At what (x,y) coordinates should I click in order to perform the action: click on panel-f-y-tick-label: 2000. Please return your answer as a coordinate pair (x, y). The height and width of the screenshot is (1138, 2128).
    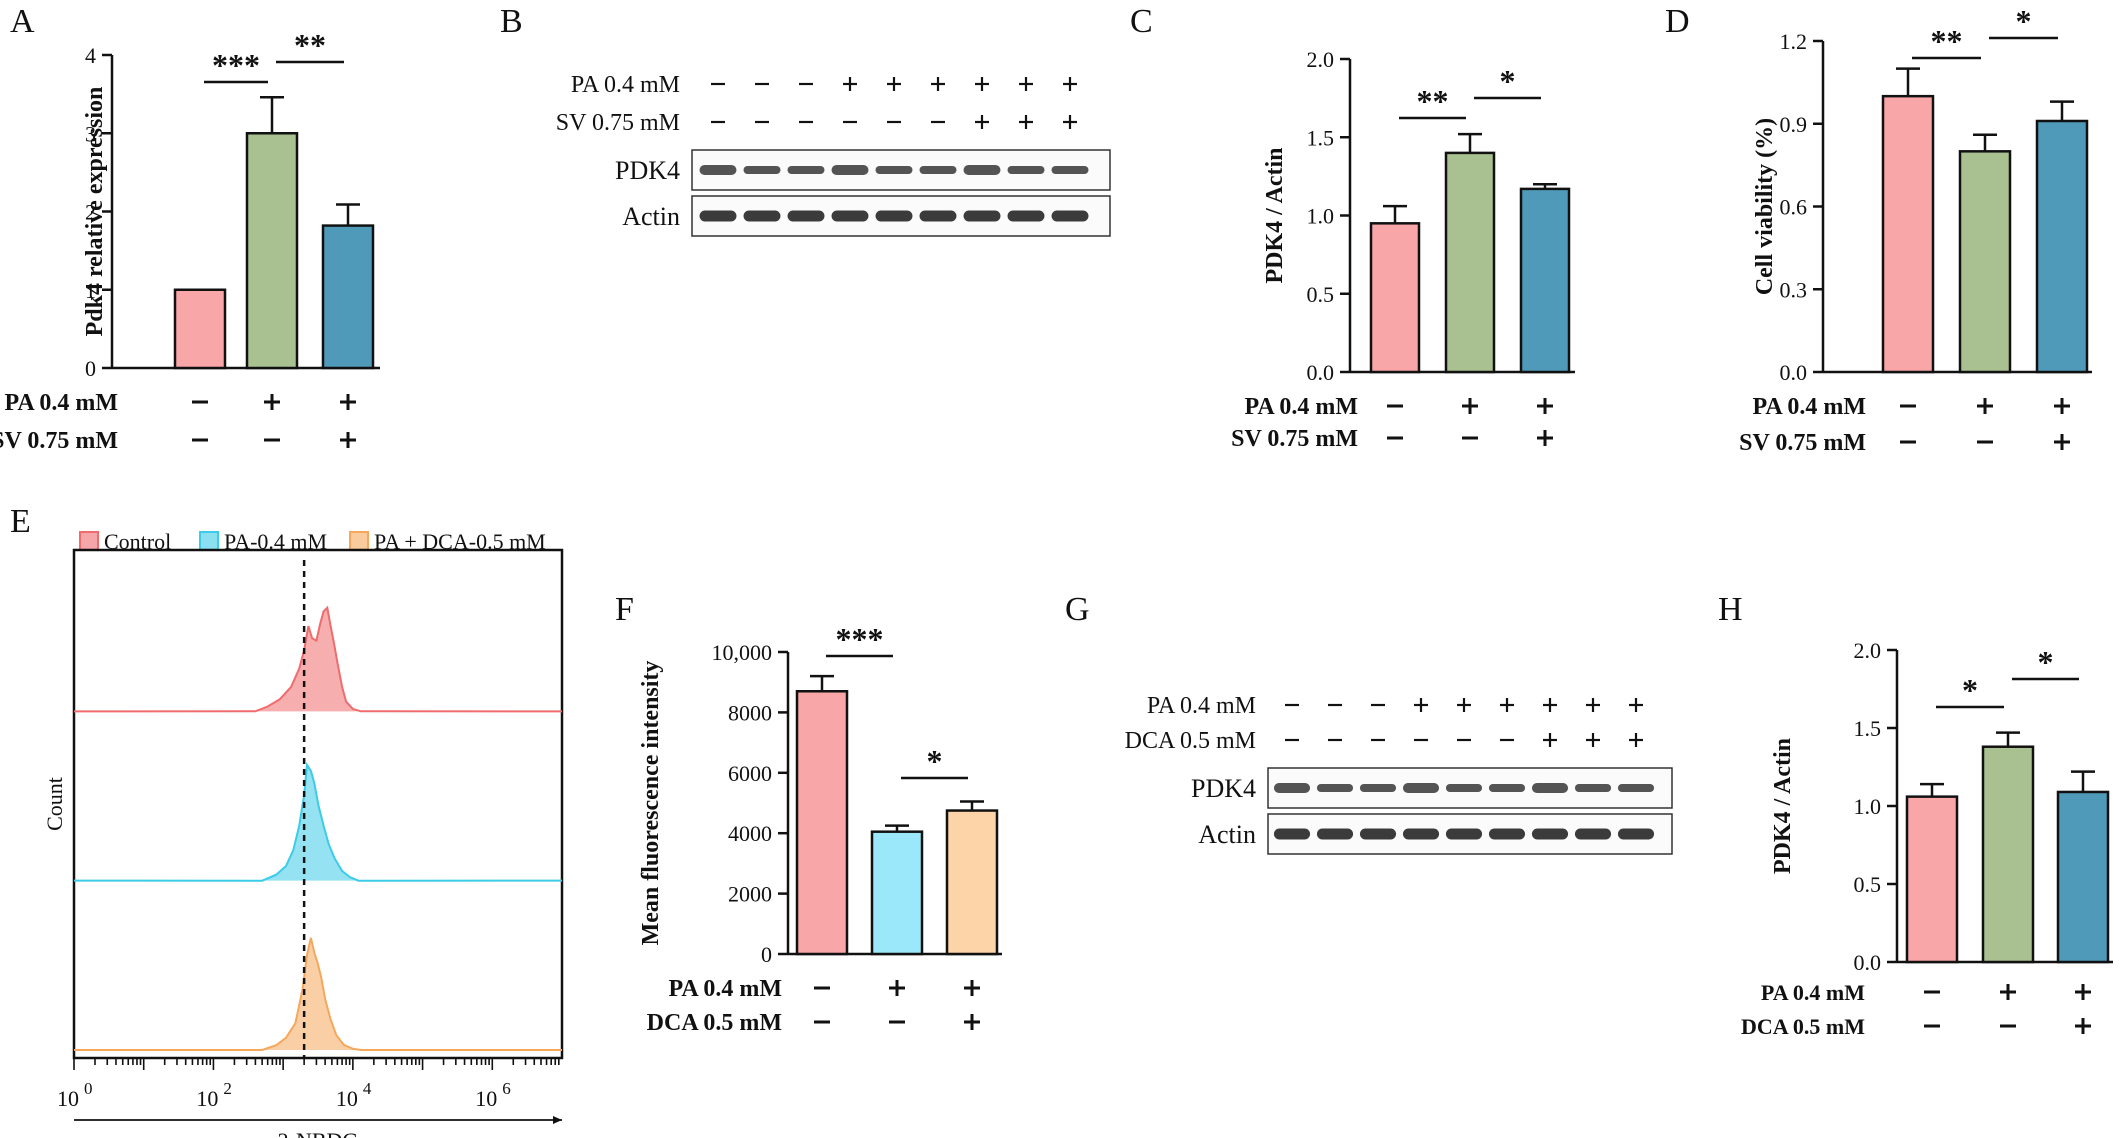
    Looking at the image, I should click on (750, 894).